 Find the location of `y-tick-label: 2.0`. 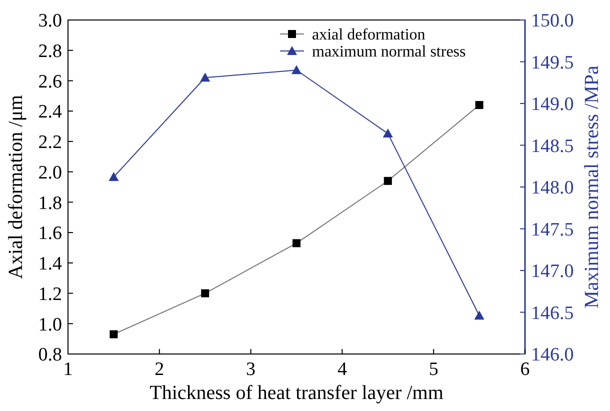

y-tick-label: 2.0 is located at coordinates (50, 173).